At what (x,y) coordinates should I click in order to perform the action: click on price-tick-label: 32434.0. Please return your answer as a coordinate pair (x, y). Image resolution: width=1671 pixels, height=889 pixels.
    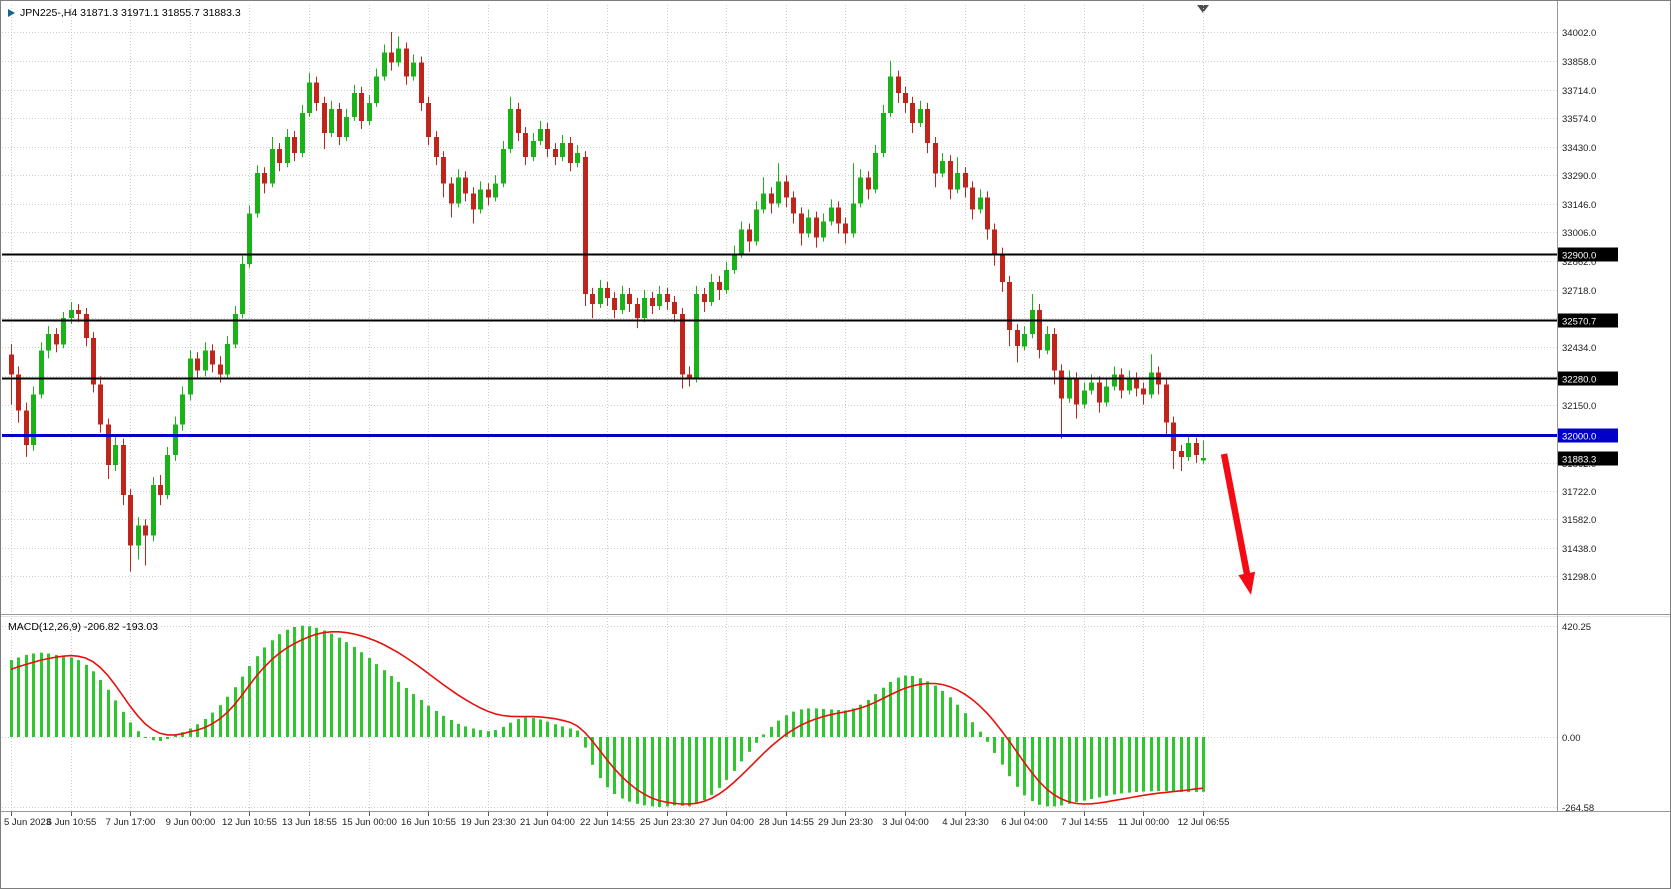
    Looking at the image, I should click on (1579, 348).